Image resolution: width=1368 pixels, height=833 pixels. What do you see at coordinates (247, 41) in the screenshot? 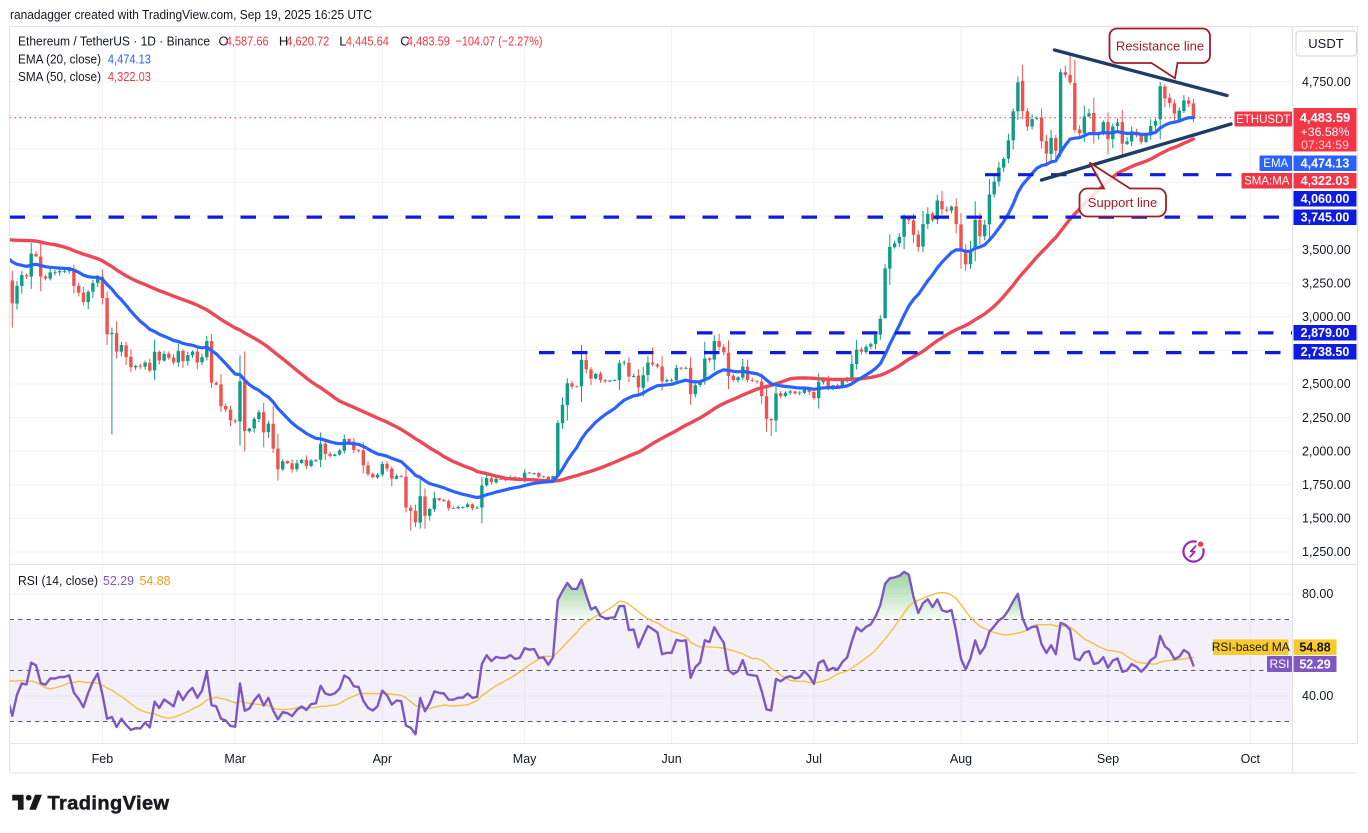
I see `svg-text: 4,587.66` at bounding box center [247, 41].